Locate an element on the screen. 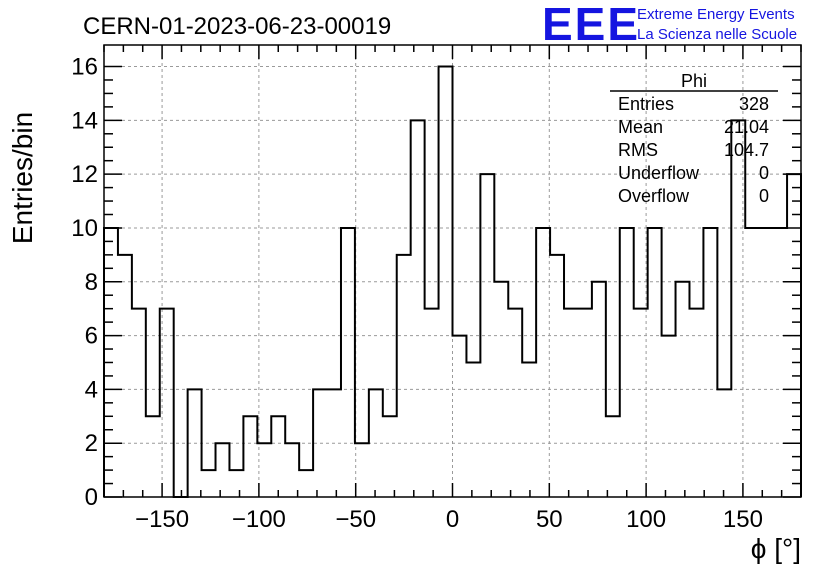  y-tick-label: 10 is located at coordinates (84, 228).